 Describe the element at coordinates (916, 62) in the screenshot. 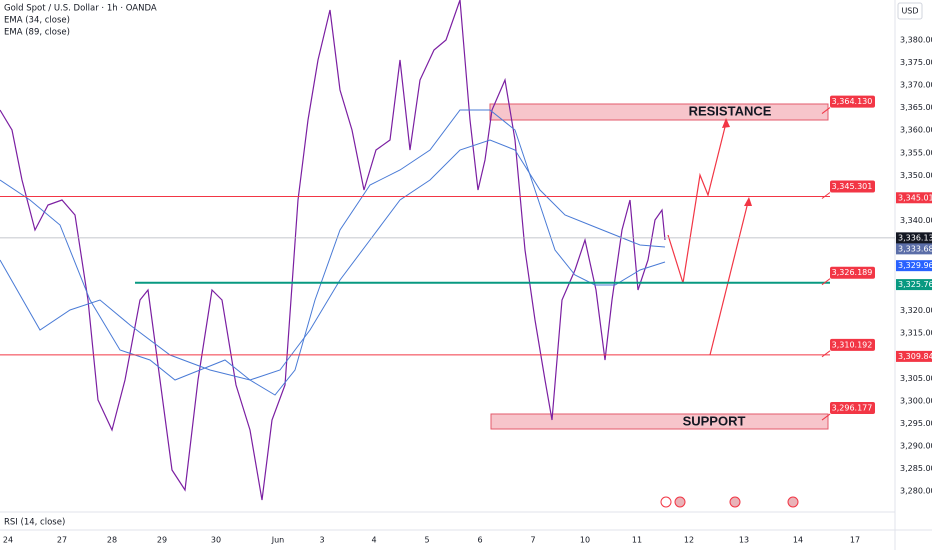

I see `price-tick-label: 3,375.000` at that location.